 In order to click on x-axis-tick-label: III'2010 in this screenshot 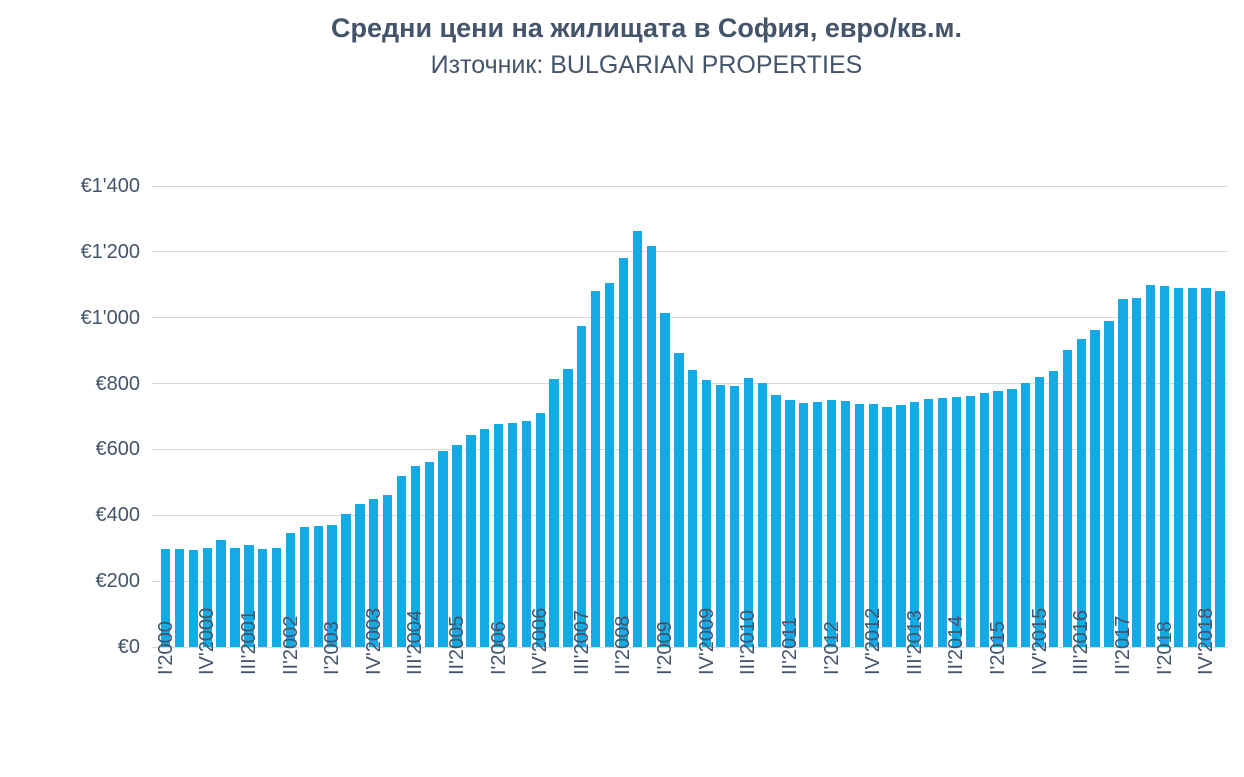, I will do `click(748, 692)`.